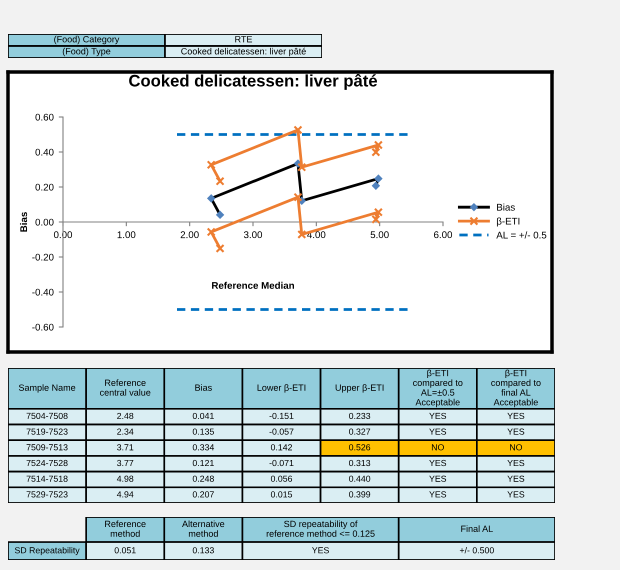 This screenshot has height=570, width=620. Describe the element at coordinates (47, 494) in the screenshot. I see `text: 7529-7523` at that location.